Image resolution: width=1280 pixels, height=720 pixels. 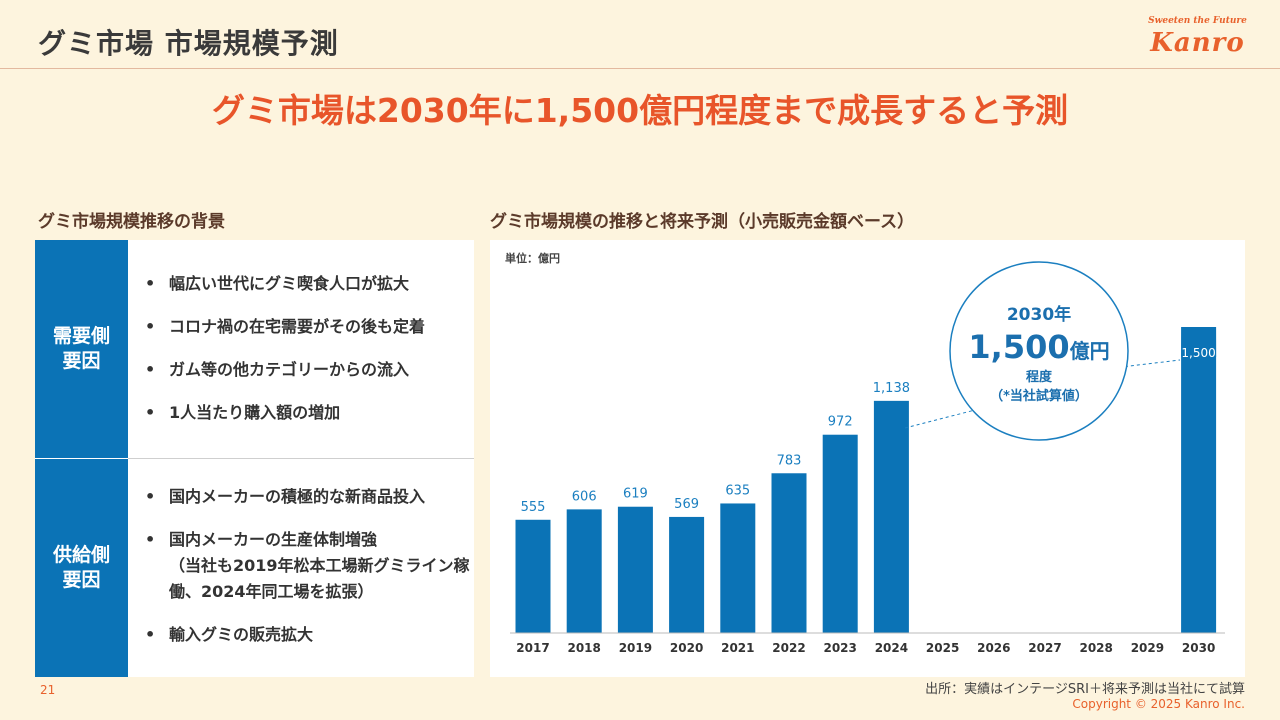 What do you see at coordinates (1018, 347) in the screenshot?
I see `callout-value: 1,500` at bounding box center [1018, 347].